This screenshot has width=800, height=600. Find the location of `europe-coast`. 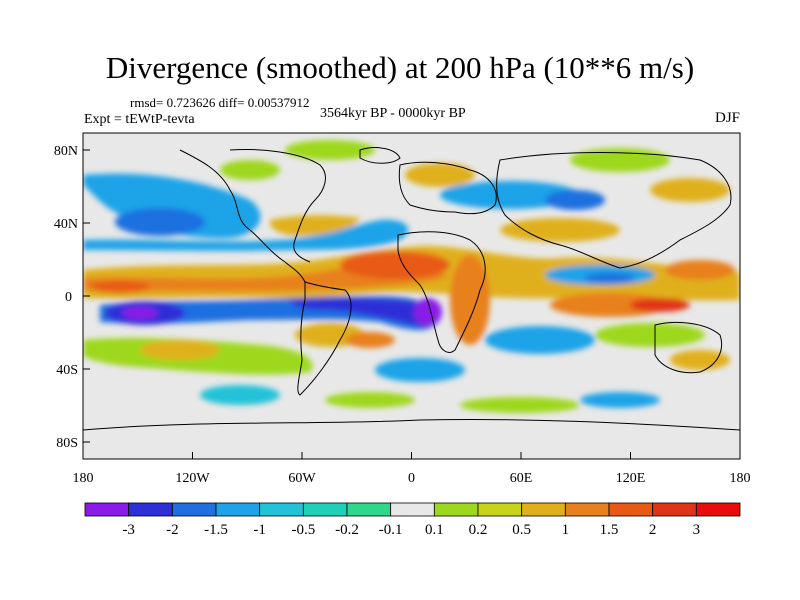

europe-coast is located at coordinates (447, 188).